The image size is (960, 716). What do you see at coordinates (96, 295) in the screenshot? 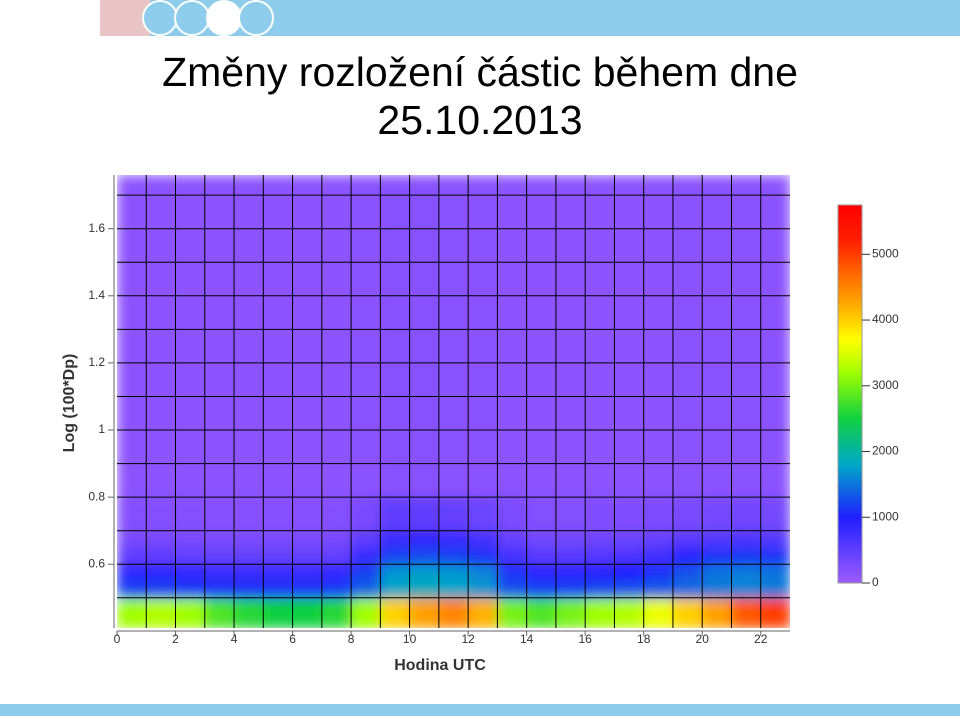
I see `y-tick-label: 1.4` at bounding box center [96, 295].